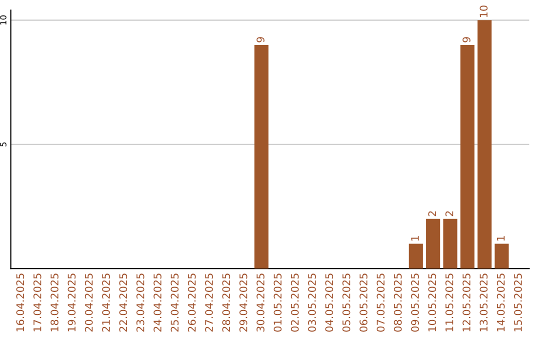 The height and width of the screenshot is (340, 540). What do you see at coordinates (37, 303) in the screenshot?
I see `x-tick-label: 17.04.2025` at bounding box center [37, 303].